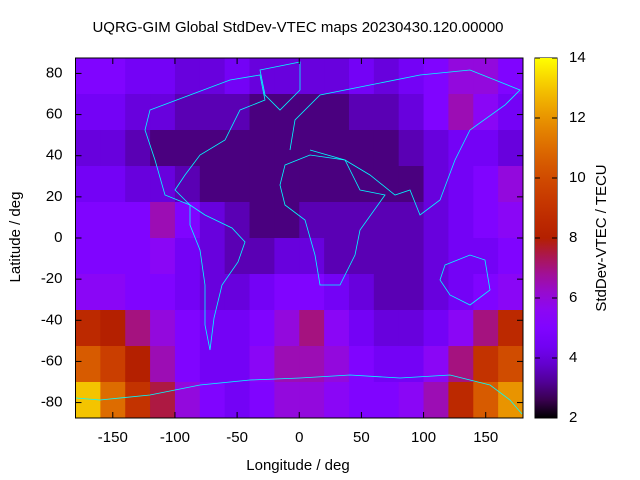 This screenshot has width=640, height=480. Describe the element at coordinates (573, 297) in the screenshot. I see `colorbar-tick-label: 6` at that location.